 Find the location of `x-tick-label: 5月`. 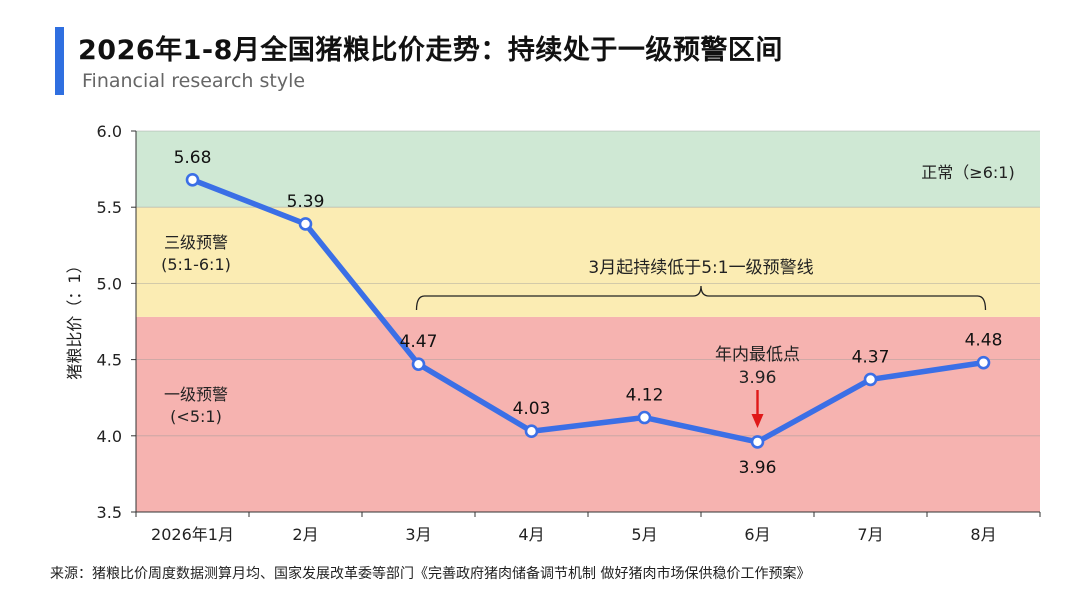

x-tick-label: 5月 is located at coordinates (644, 534).